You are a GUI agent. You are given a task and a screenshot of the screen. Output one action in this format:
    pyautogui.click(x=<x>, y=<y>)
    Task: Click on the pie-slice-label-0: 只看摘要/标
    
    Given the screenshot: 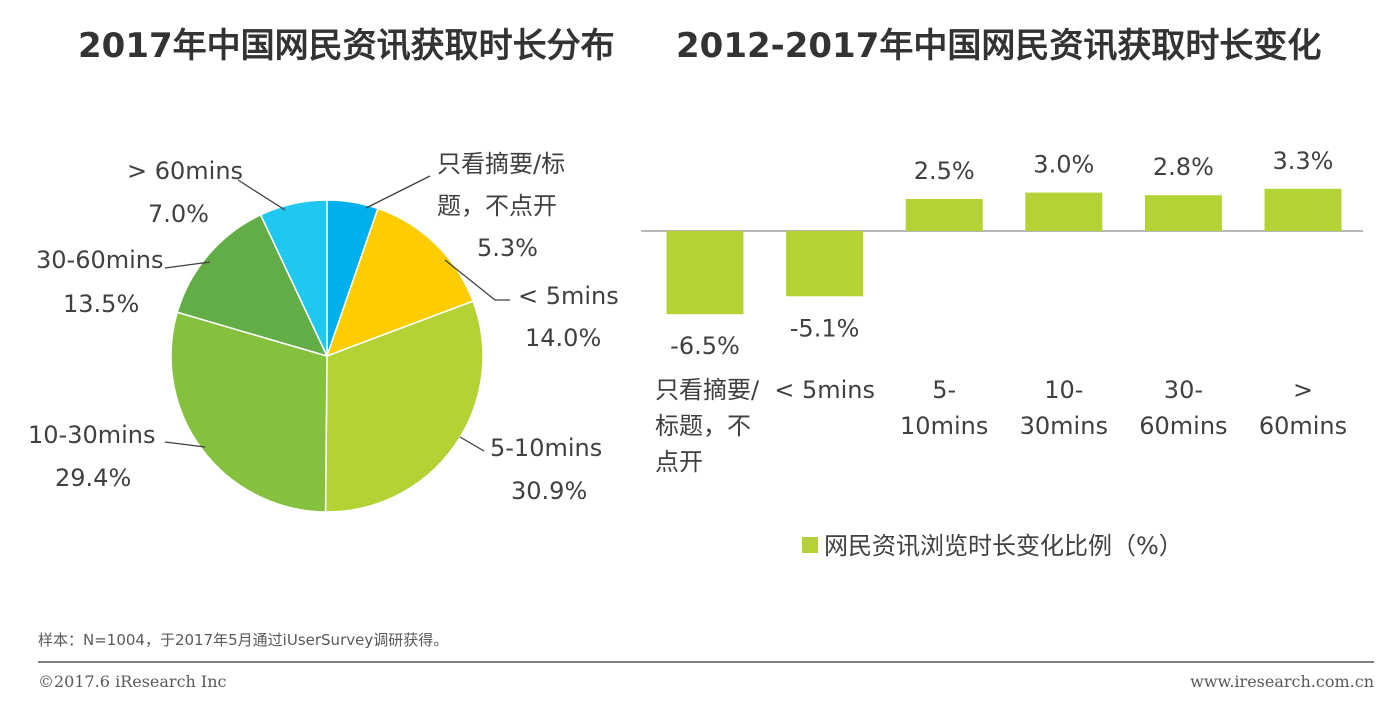 What is the action you would take?
    pyautogui.click(x=501, y=164)
    